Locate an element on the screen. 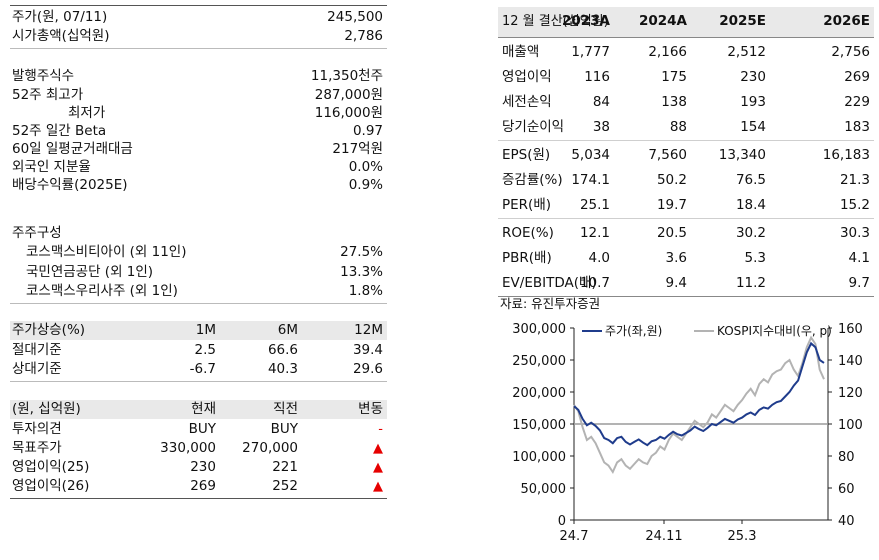 The width and height of the screenshot is (879, 560). holder-label: 코스맥스우리사주 (외 1인) is located at coordinates (102, 291).